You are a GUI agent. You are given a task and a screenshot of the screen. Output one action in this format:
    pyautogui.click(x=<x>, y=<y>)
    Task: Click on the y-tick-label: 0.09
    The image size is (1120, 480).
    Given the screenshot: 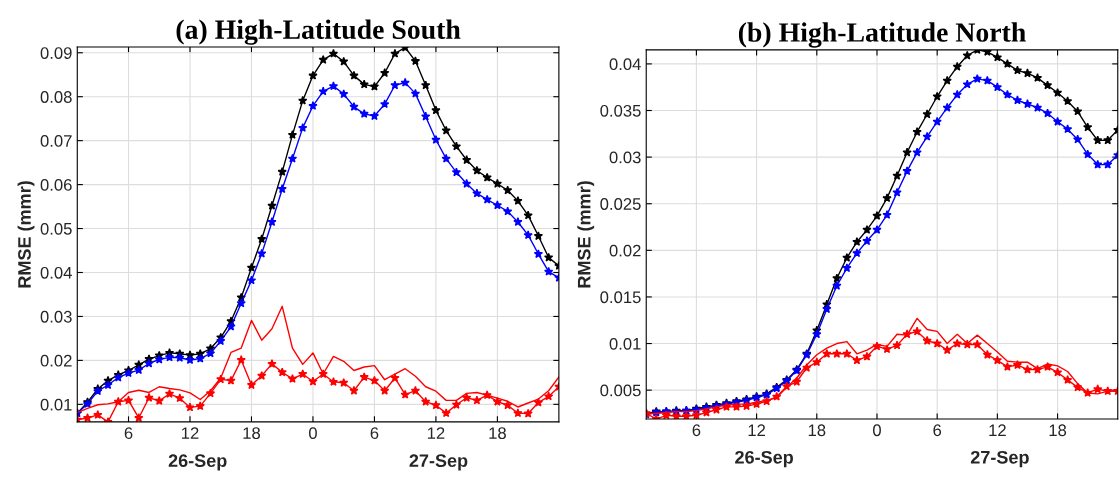 What is the action you would take?
    pyautogui.click(x=56, y=53)
    